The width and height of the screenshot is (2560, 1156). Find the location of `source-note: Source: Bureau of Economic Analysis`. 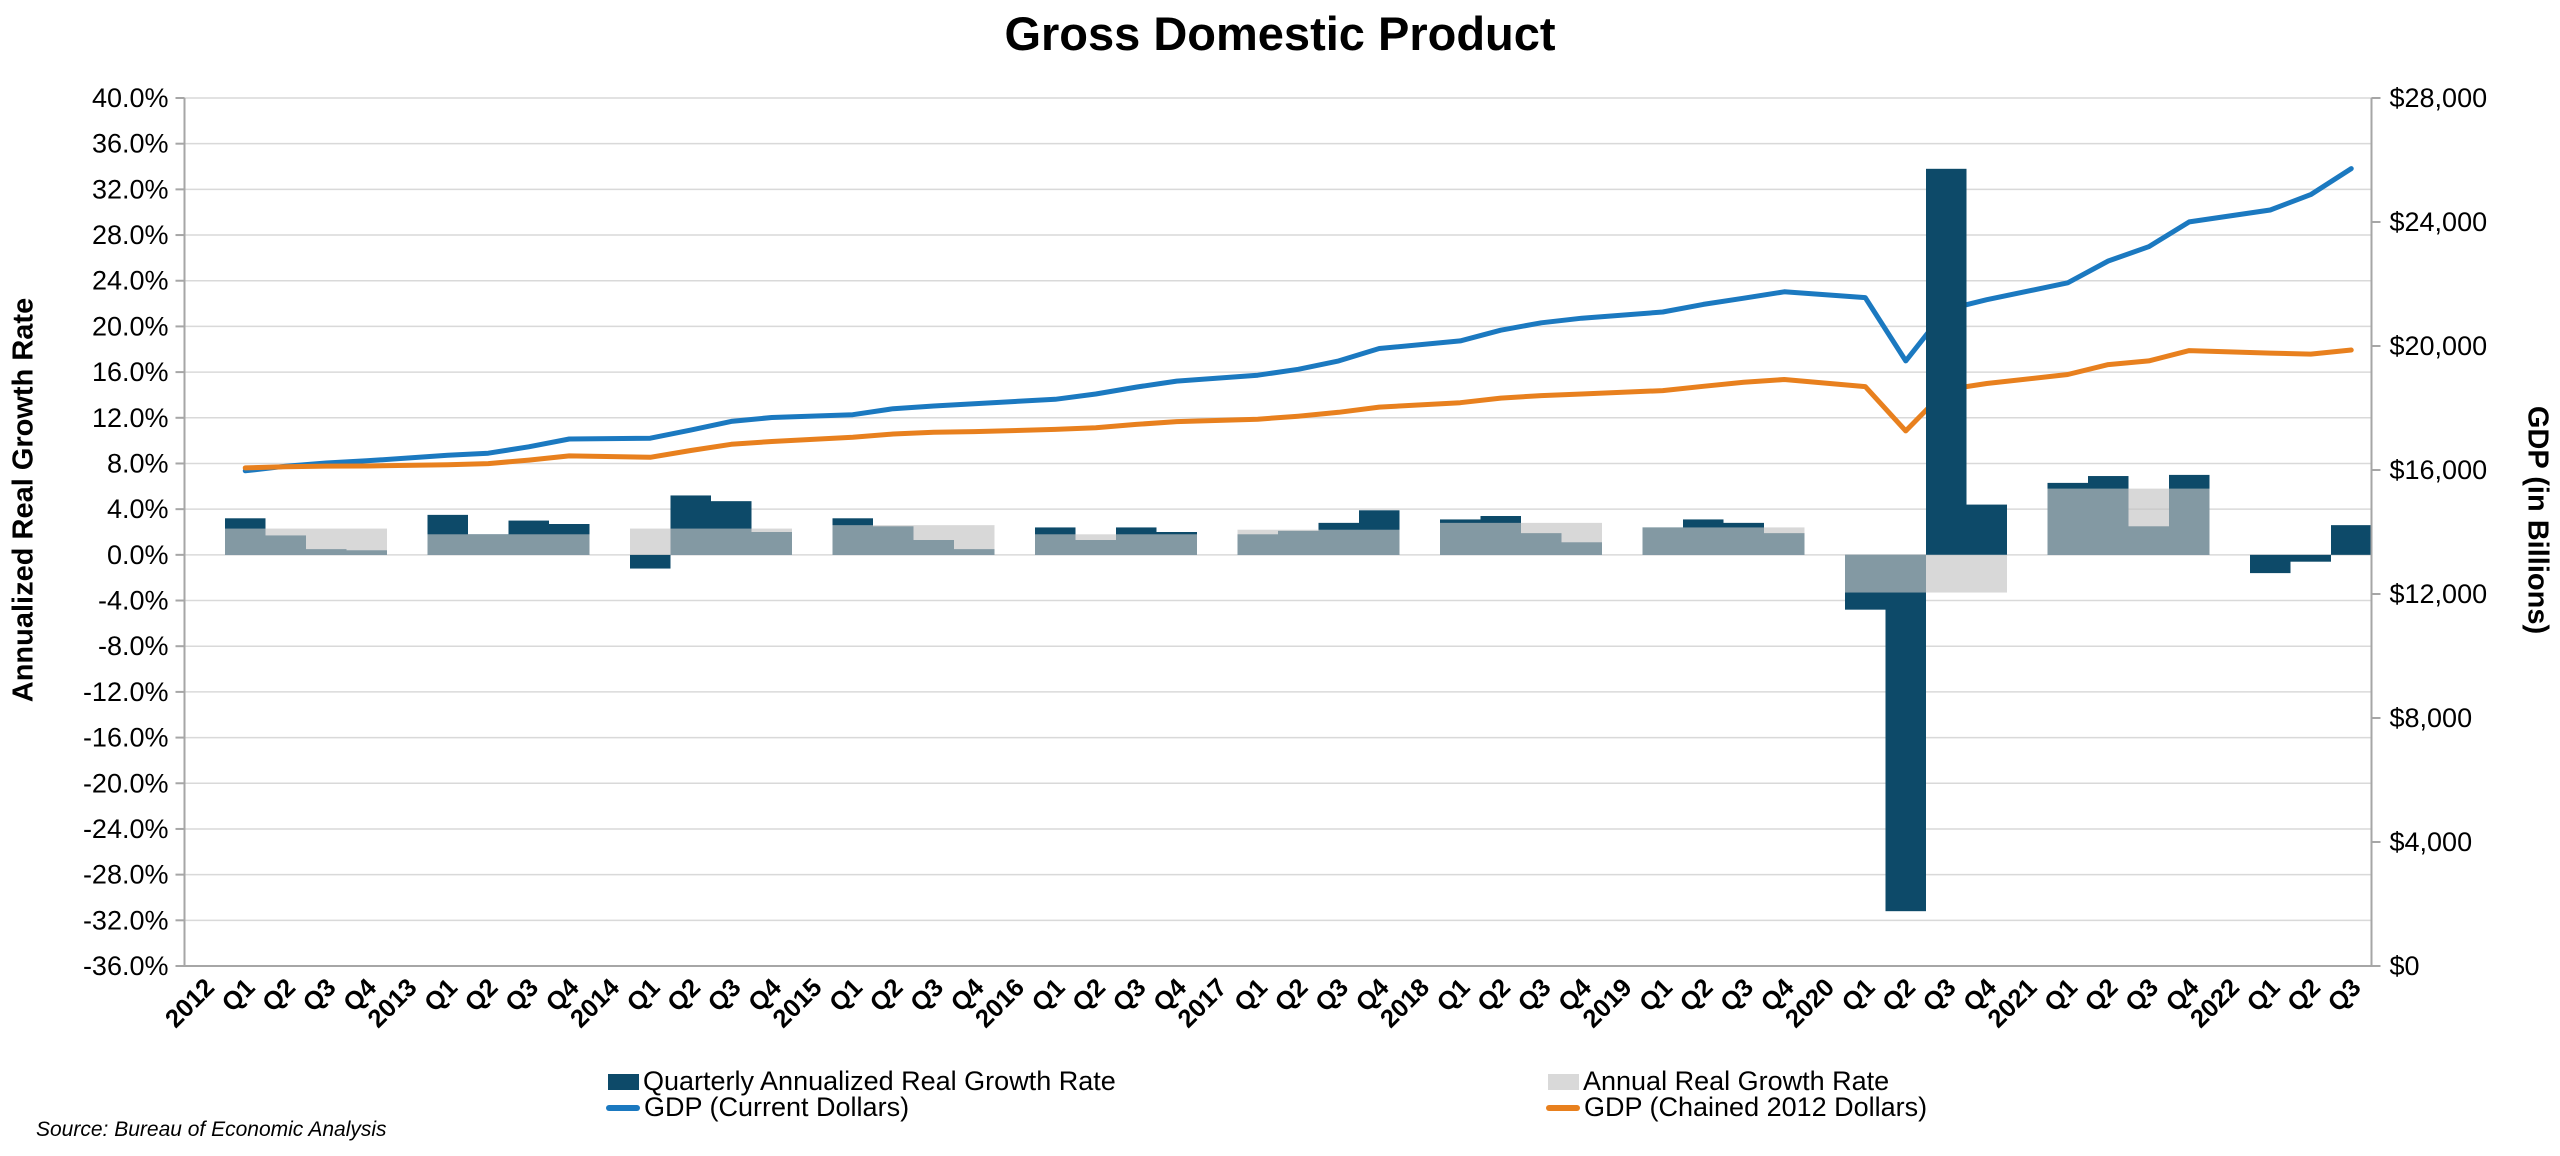

source-note: Source: Bureau of Economic Analysis is located at coordinates (211, 1129).